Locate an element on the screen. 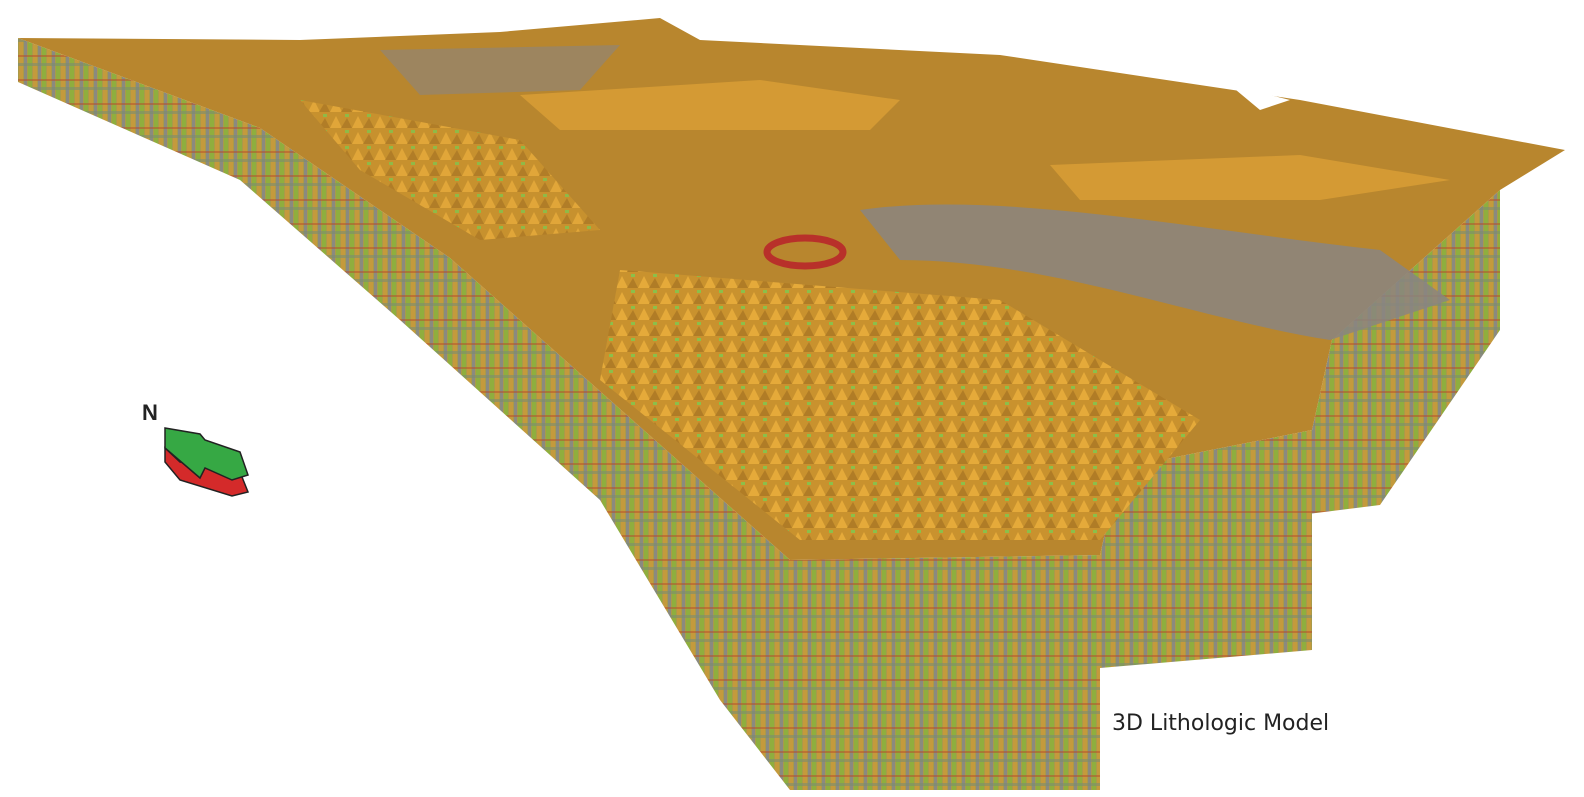  caption: 3D Lithologic Model is located at coordinates (1220, 723).